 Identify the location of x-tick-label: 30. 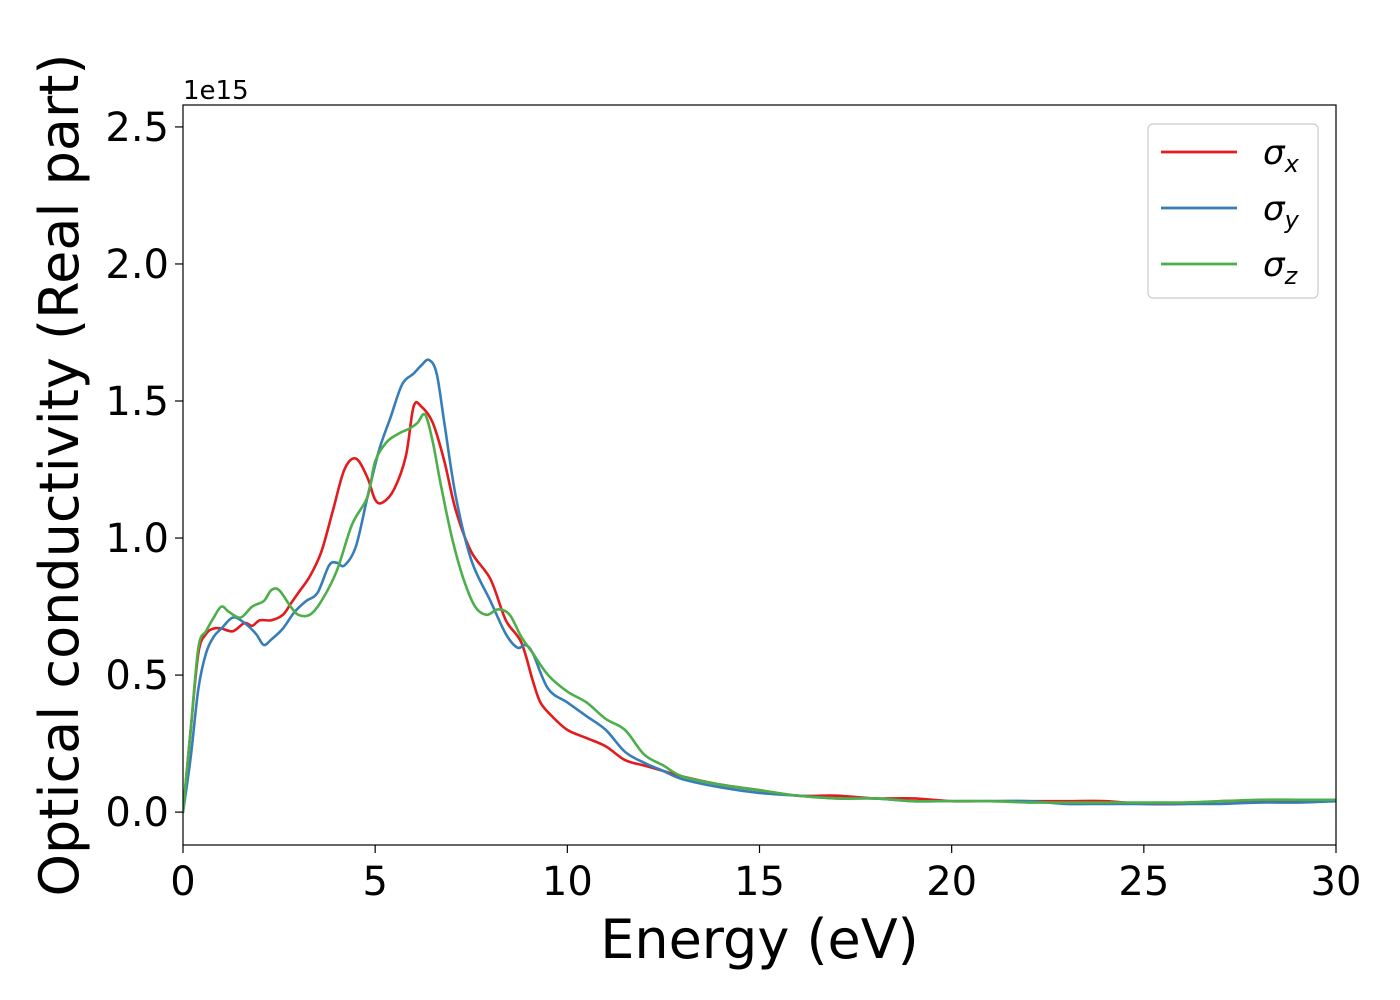
(1336, 882).